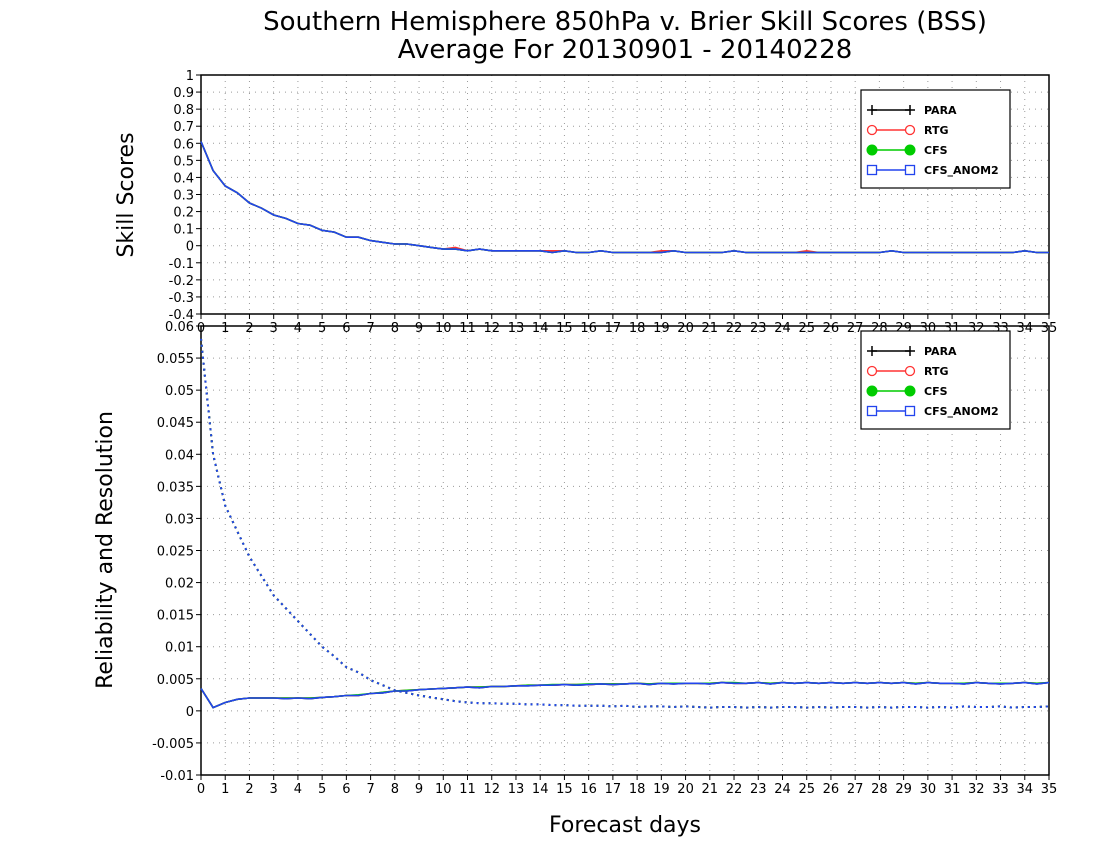 This screenshot has height=850, width=1100. What do you see at coordinates (637, 328) in the screenshot?
I see `x-tick-label: 18` at bounding box center [637, 328].